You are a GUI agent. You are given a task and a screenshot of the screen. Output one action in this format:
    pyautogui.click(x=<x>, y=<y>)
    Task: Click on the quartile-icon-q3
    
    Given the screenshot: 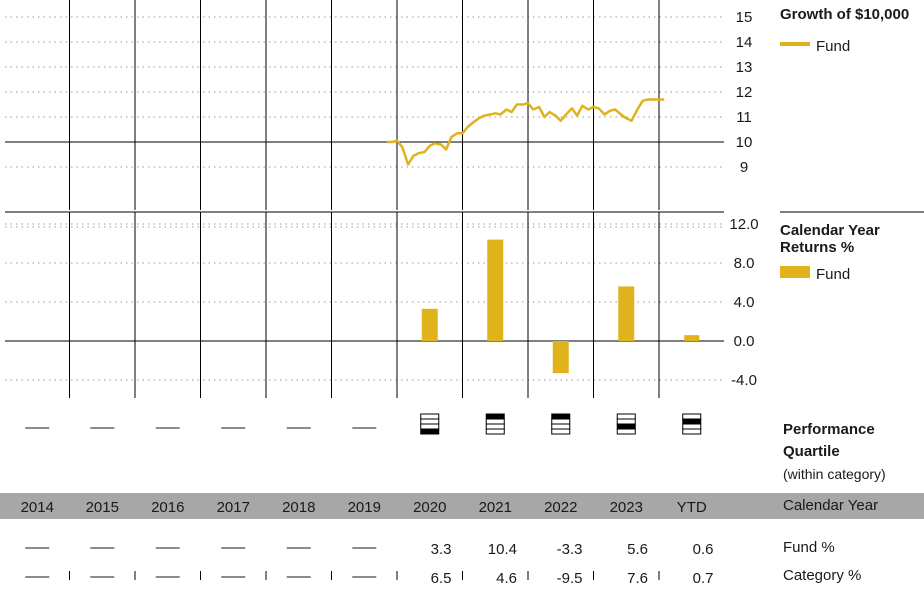 What is the action you would take?
    pyautogui.click(x=626, y=424)
    